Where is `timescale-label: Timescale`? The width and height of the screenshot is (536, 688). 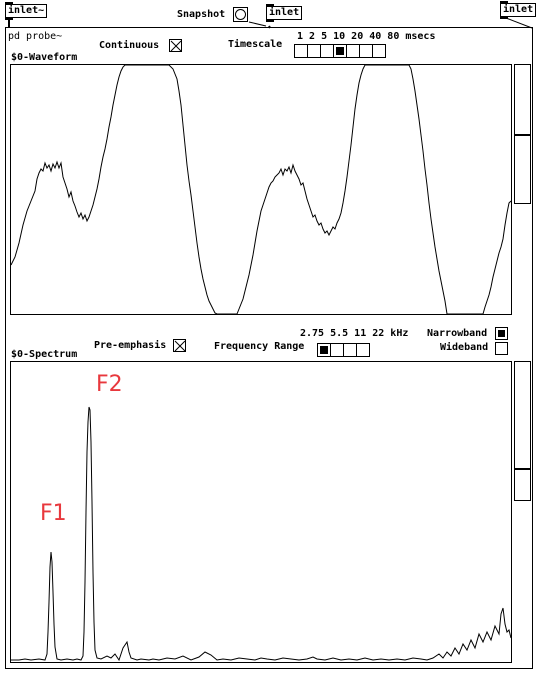 timescale-label: Timescale is located at coordinates (255, 44).